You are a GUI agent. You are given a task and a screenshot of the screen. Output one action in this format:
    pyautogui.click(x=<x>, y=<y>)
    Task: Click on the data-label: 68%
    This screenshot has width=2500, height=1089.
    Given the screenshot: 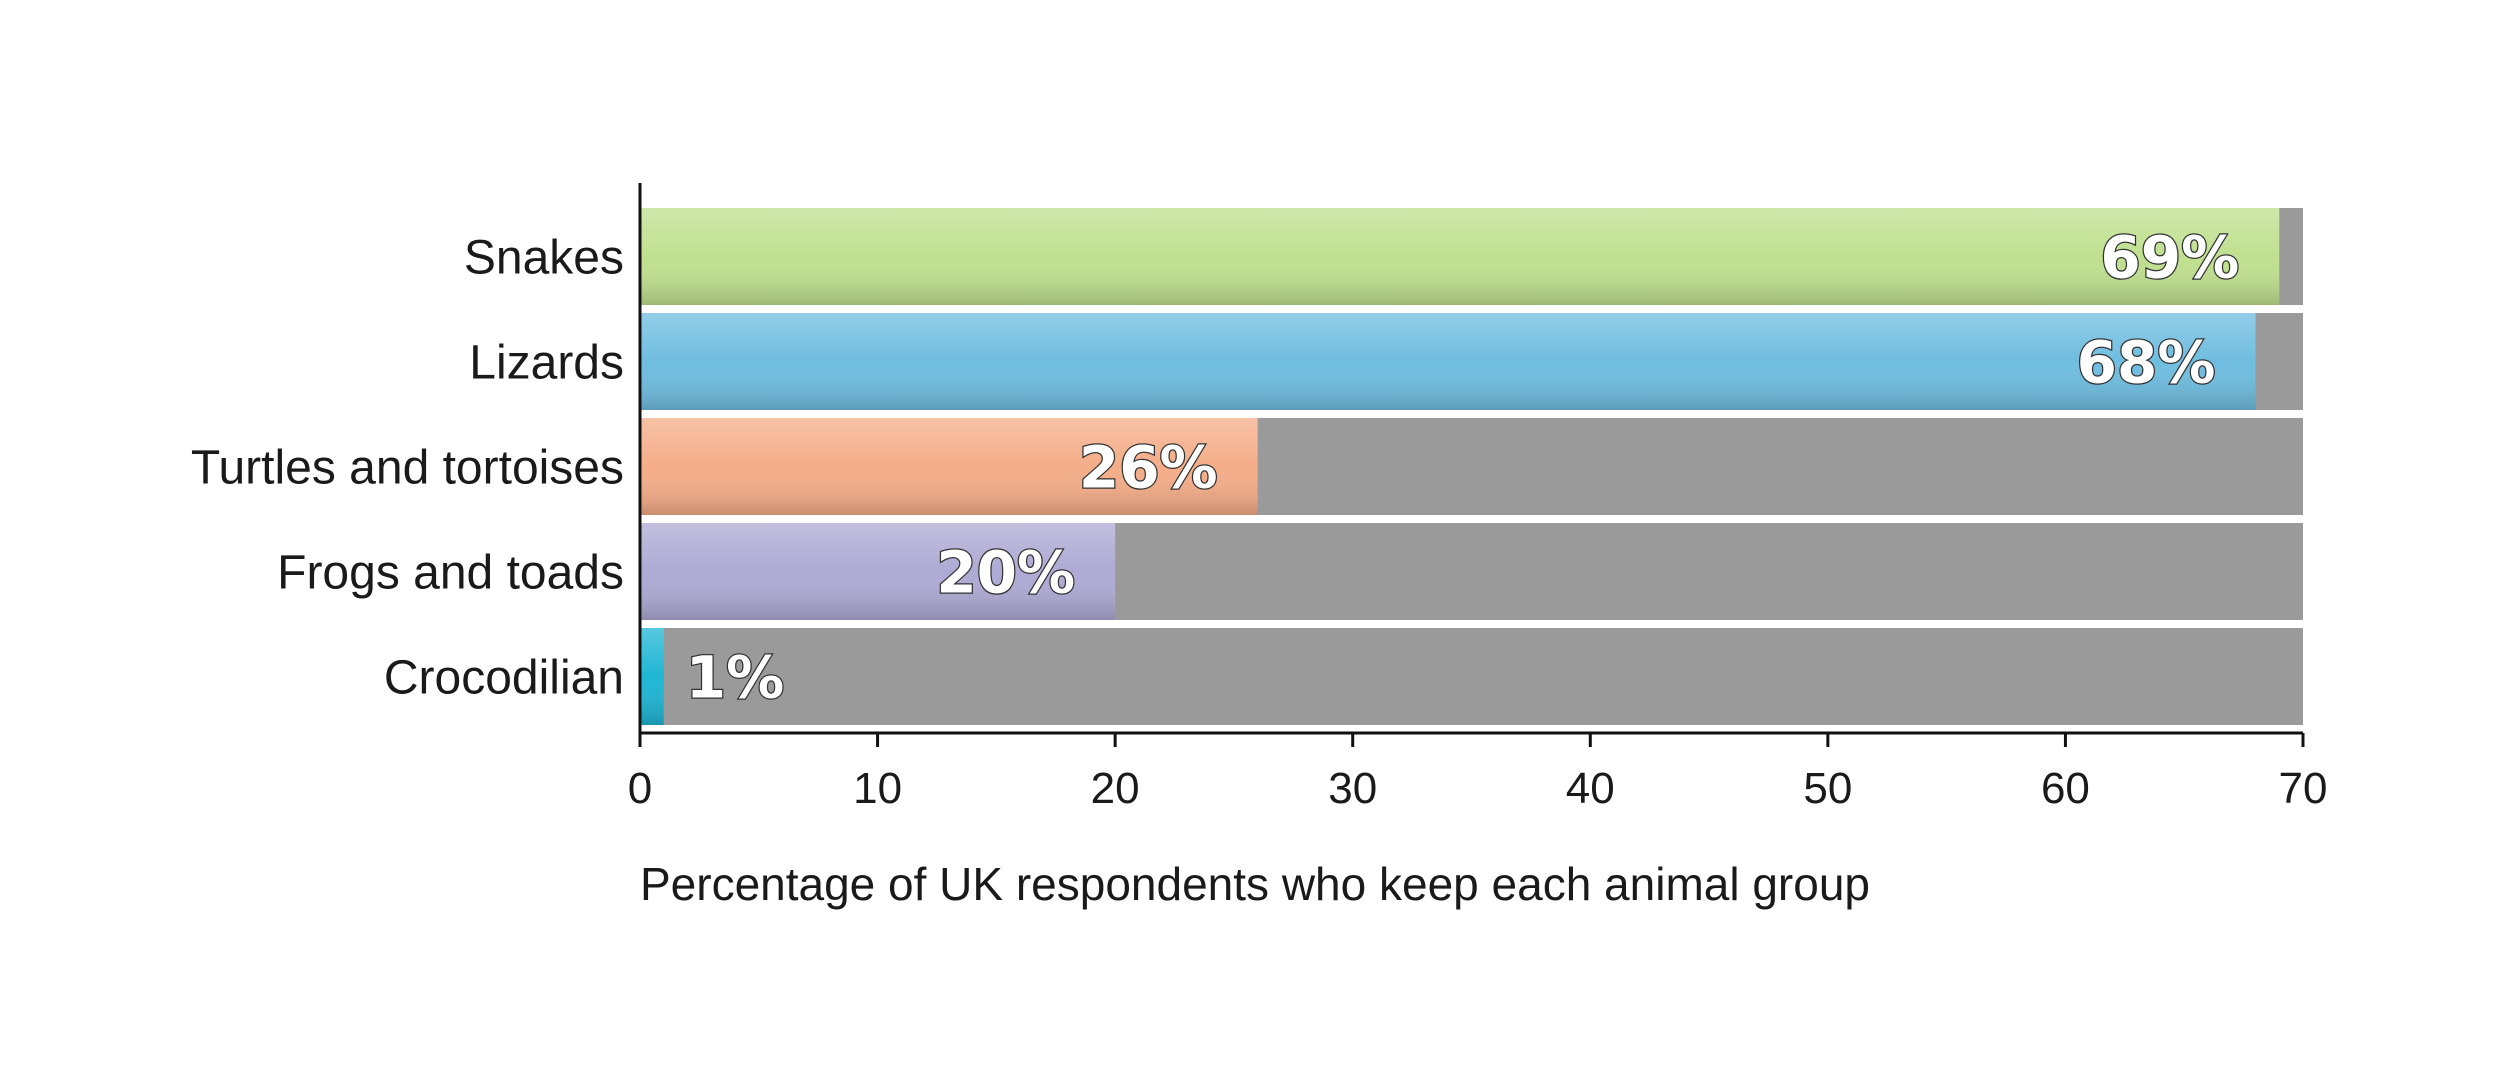 What is the action you would take?
    pyautogui.click(x=2146, y=363)
    